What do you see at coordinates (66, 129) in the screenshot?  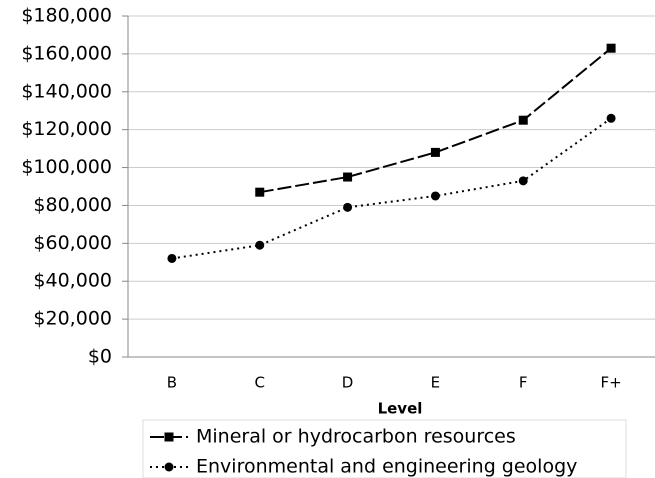 I see `y-tick-label: $120,000` at bounding box center [66, 129].